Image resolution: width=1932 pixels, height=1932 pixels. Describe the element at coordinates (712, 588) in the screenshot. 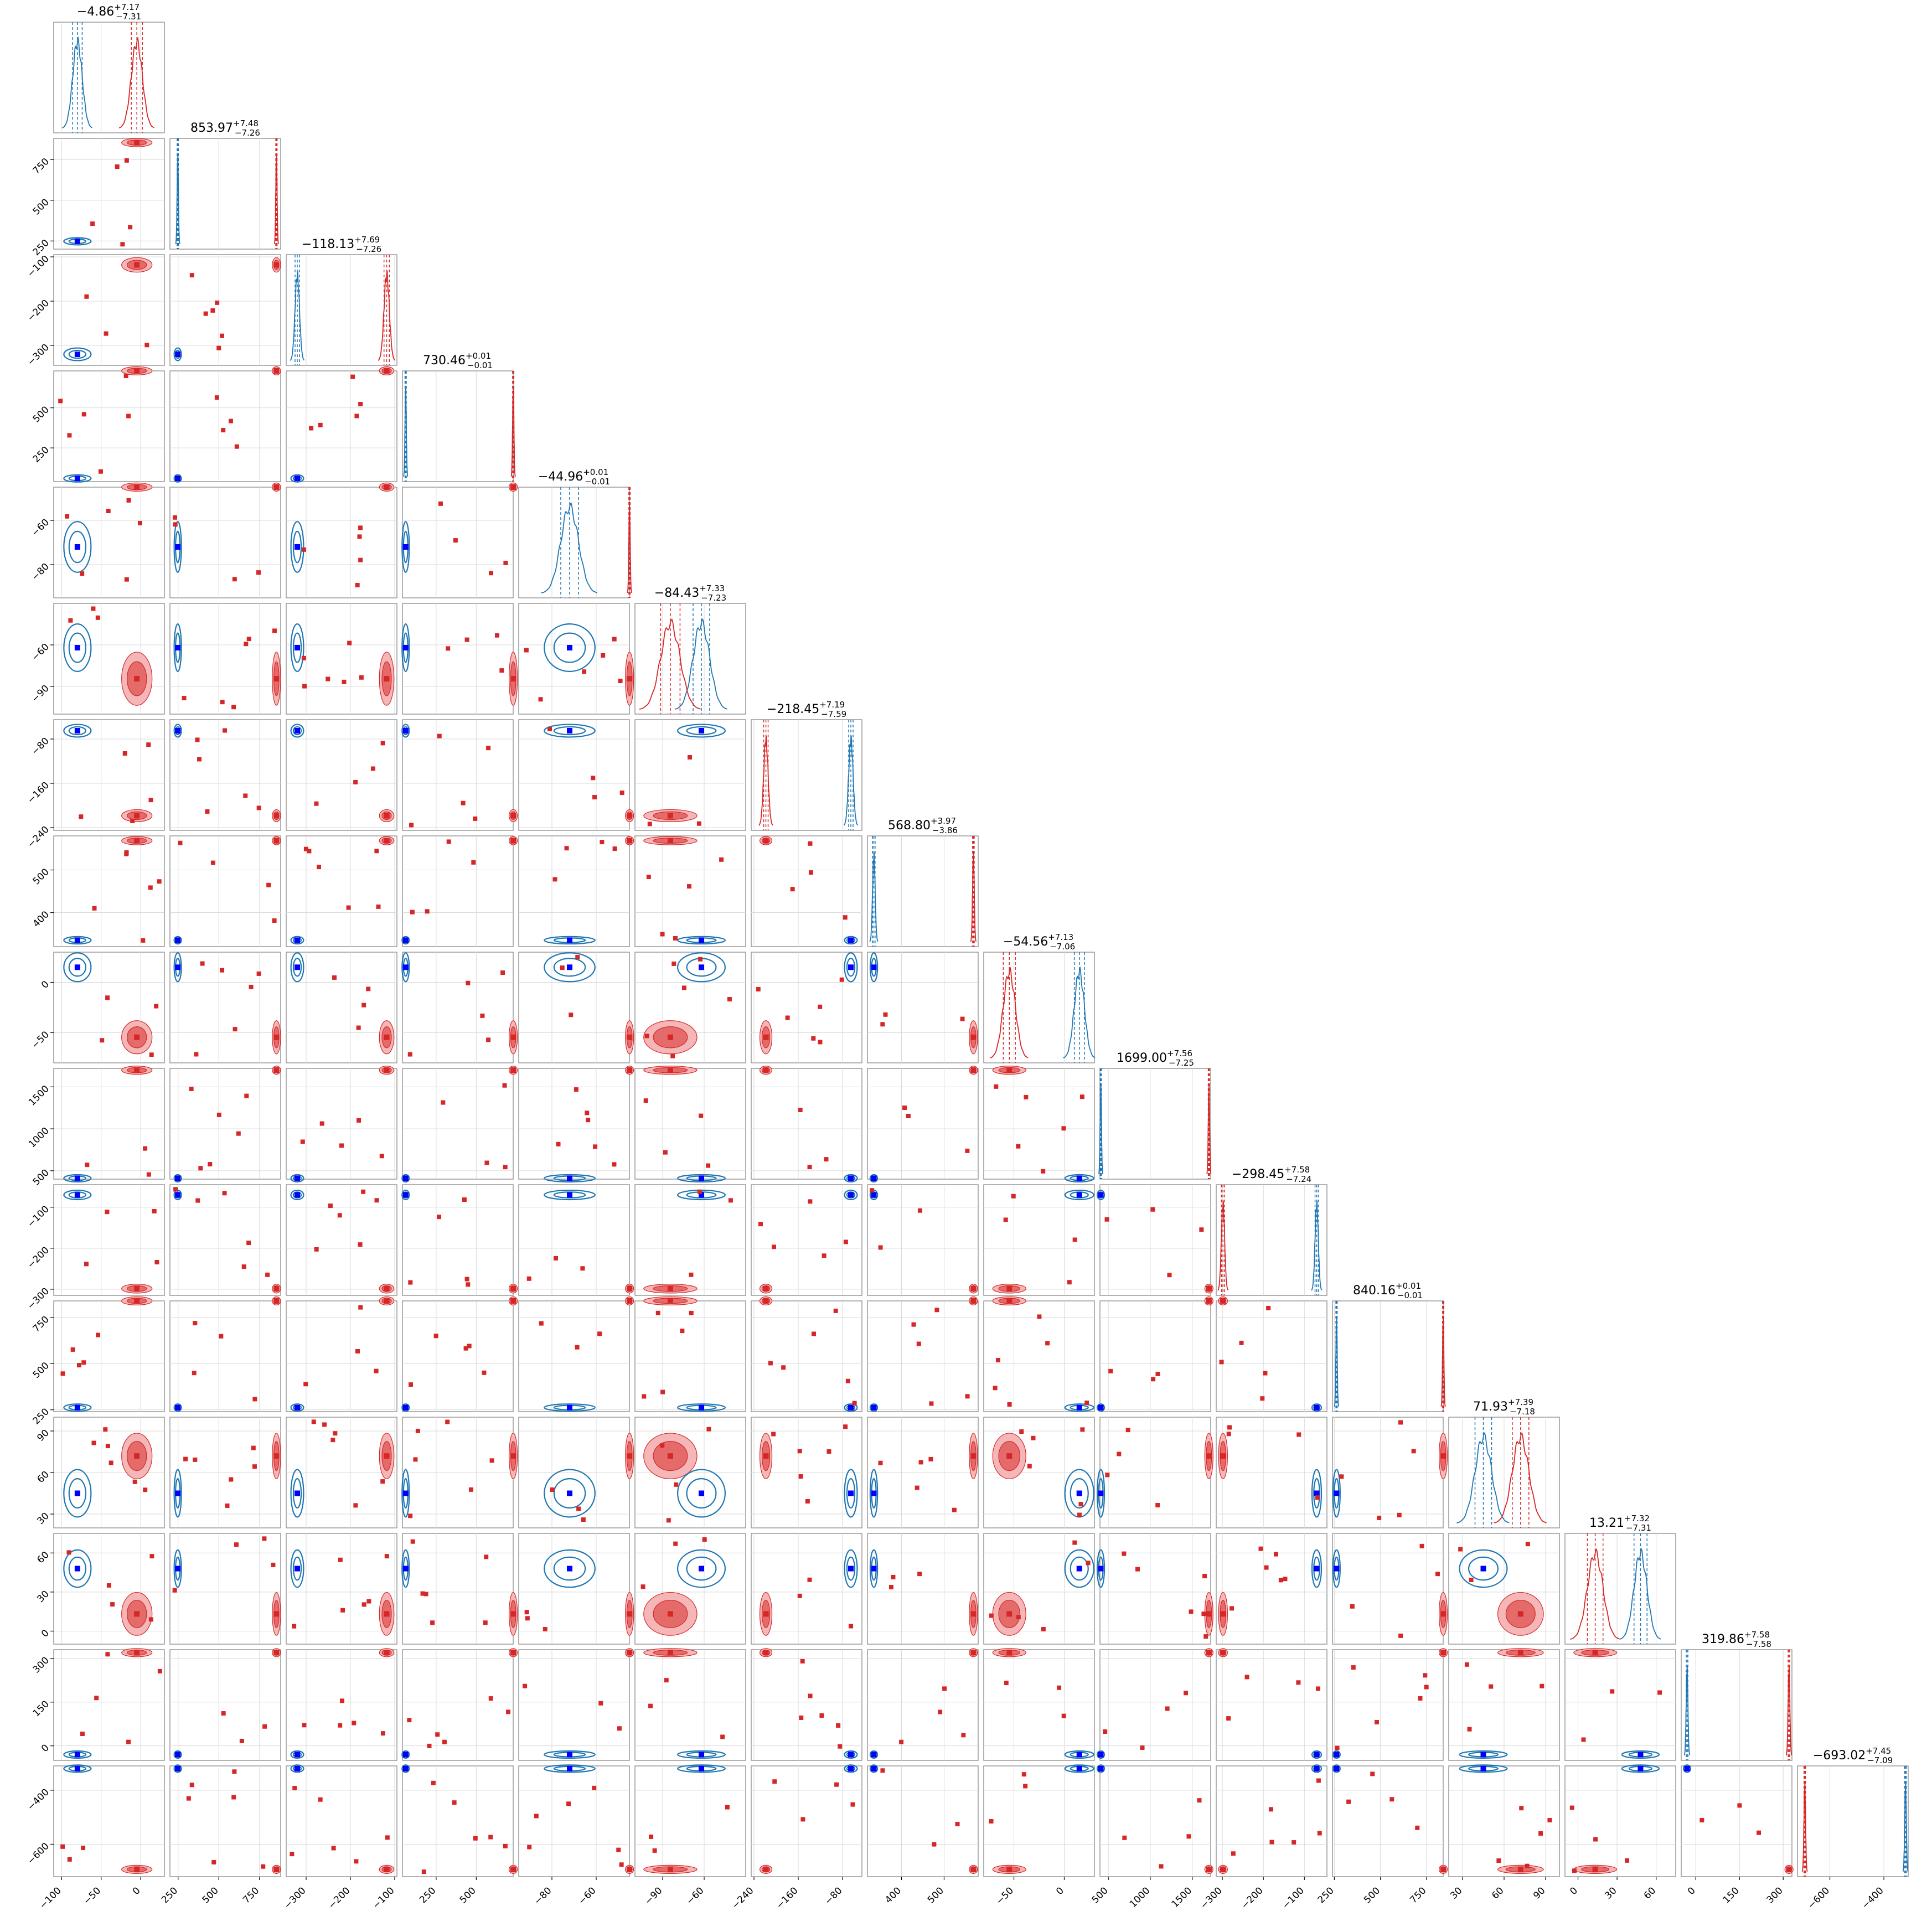

I see `title-plus: +7.33` at that location.